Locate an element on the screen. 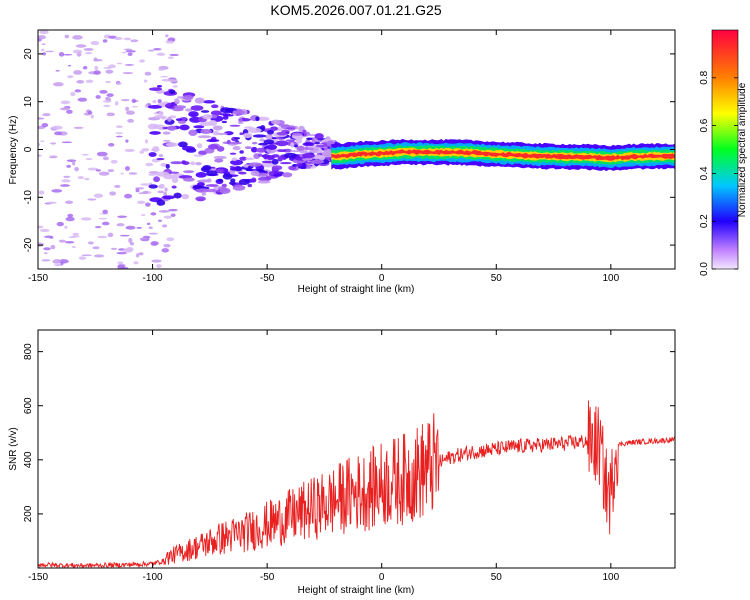  spectrogram-xtick-label: 0 is located at coordinates (382, 278).